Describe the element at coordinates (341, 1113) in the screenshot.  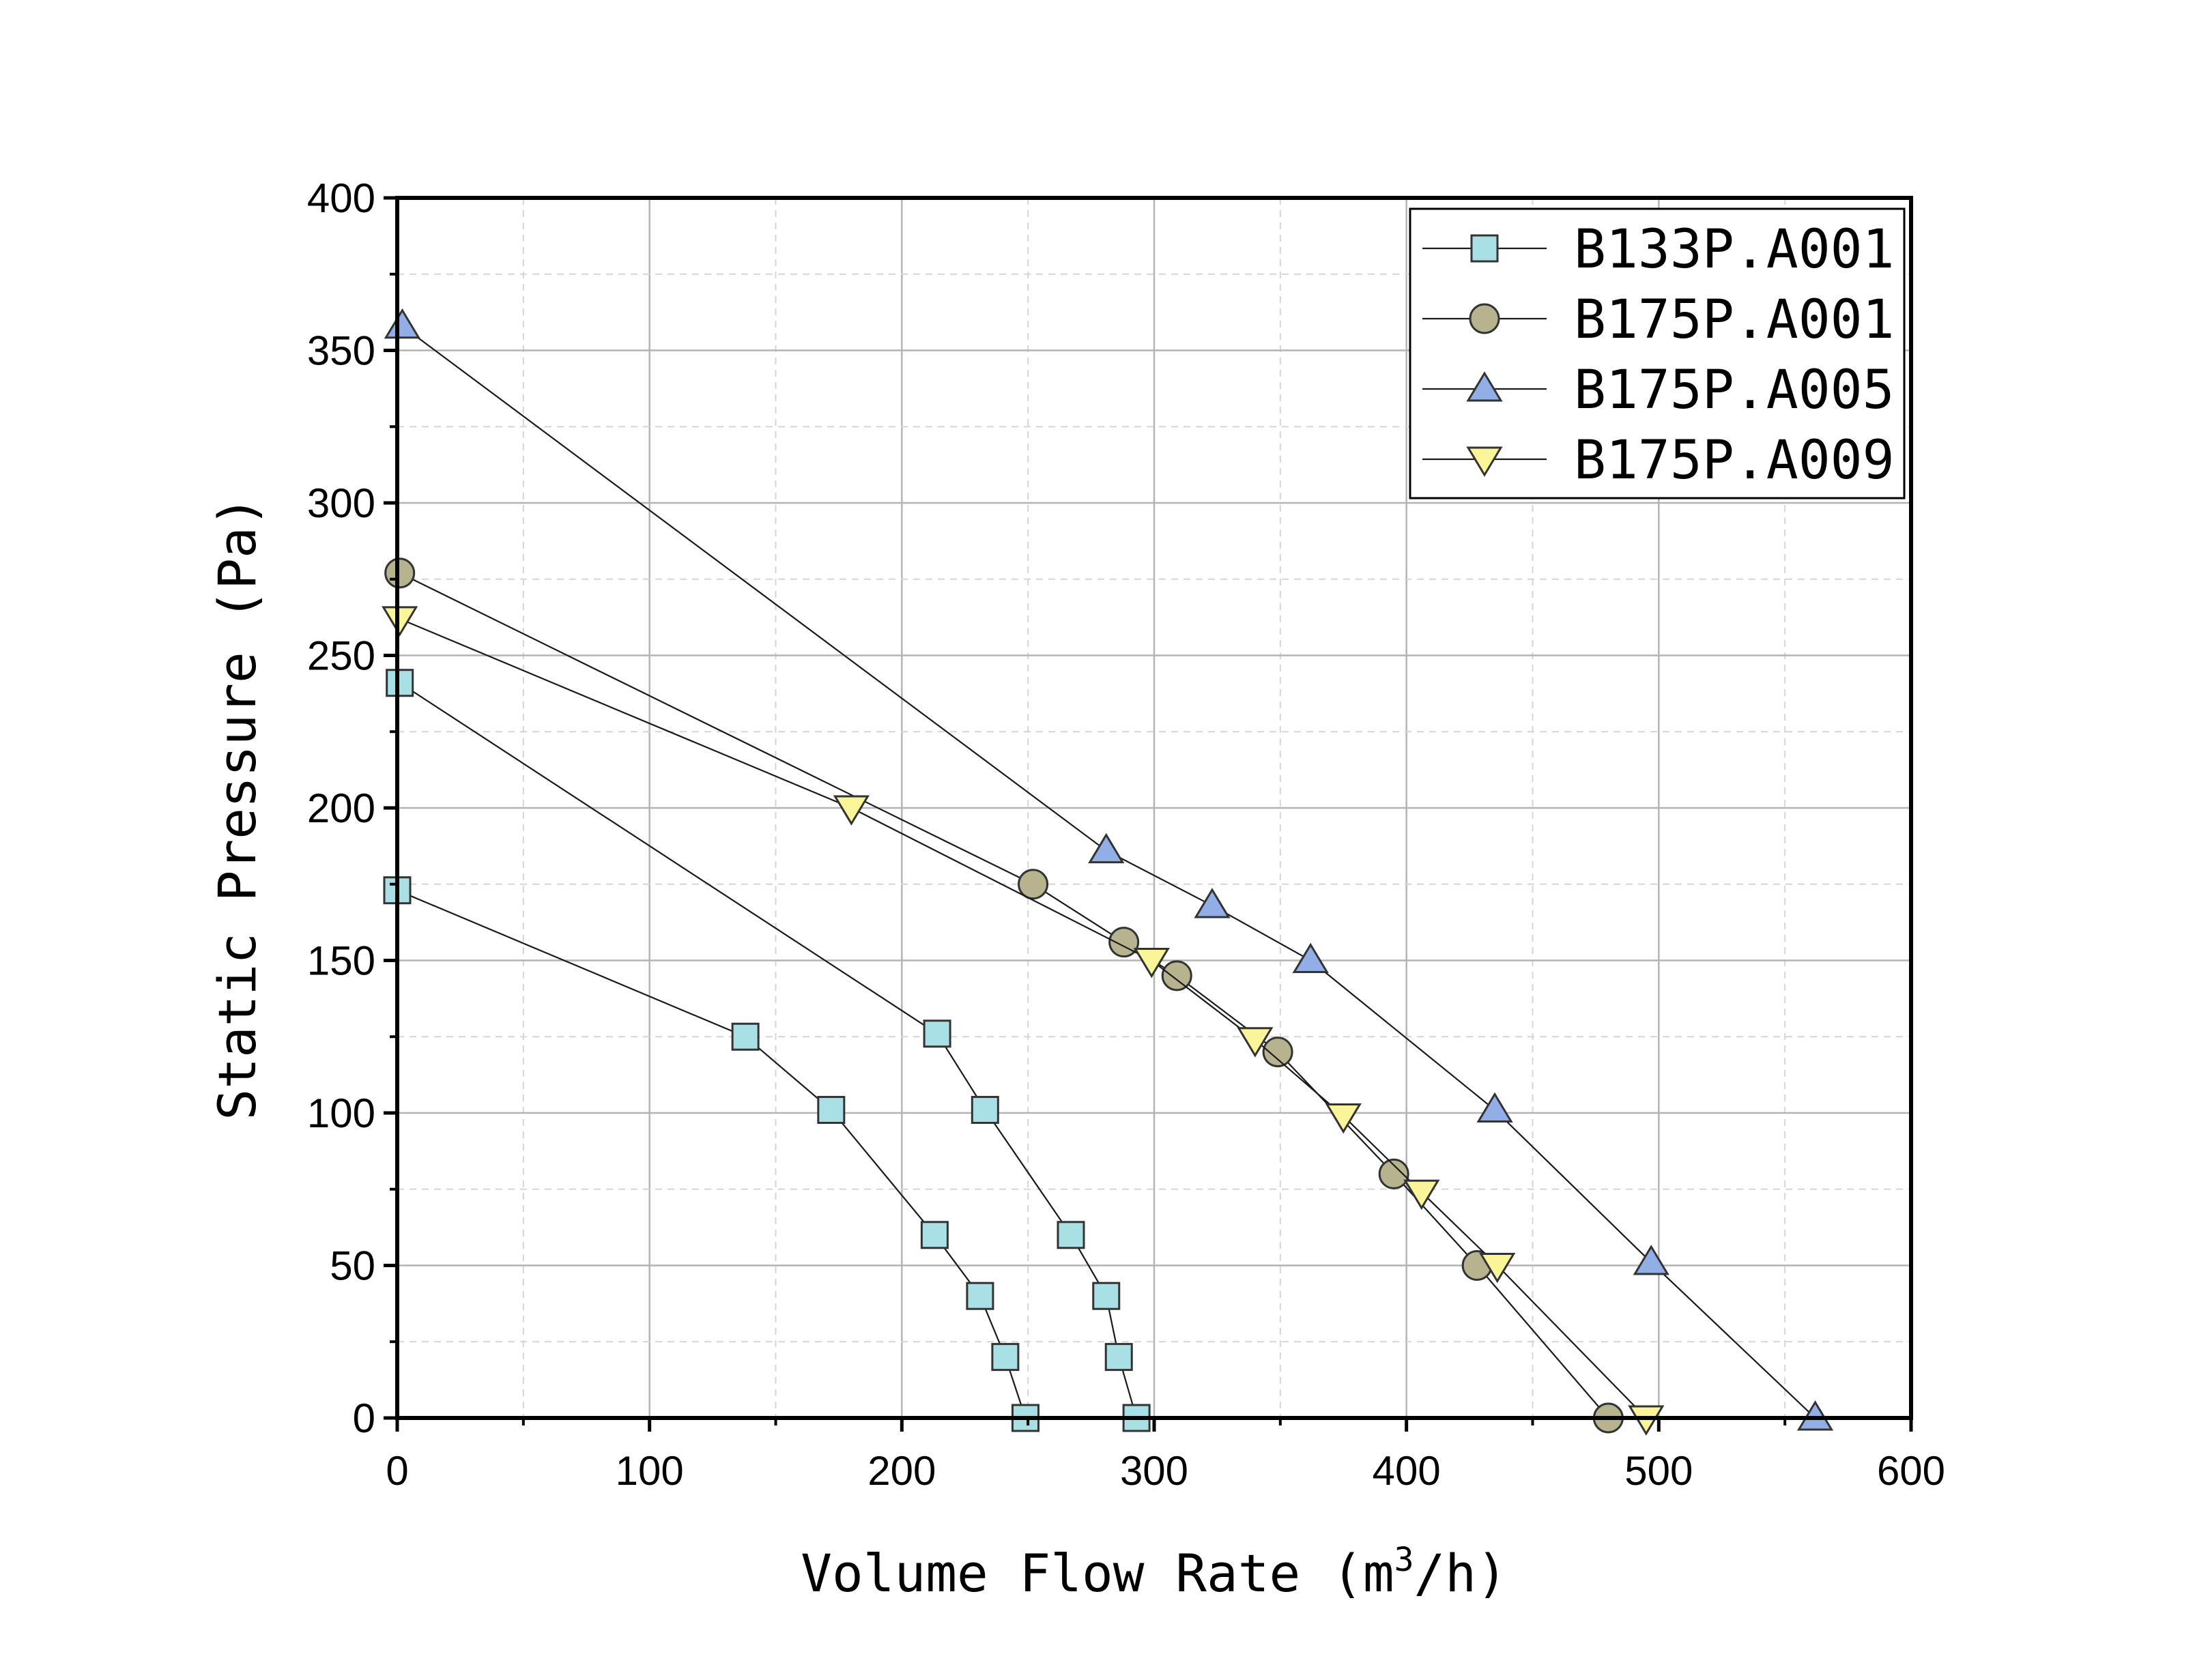
I see `y-tick-label: 100` at that location.